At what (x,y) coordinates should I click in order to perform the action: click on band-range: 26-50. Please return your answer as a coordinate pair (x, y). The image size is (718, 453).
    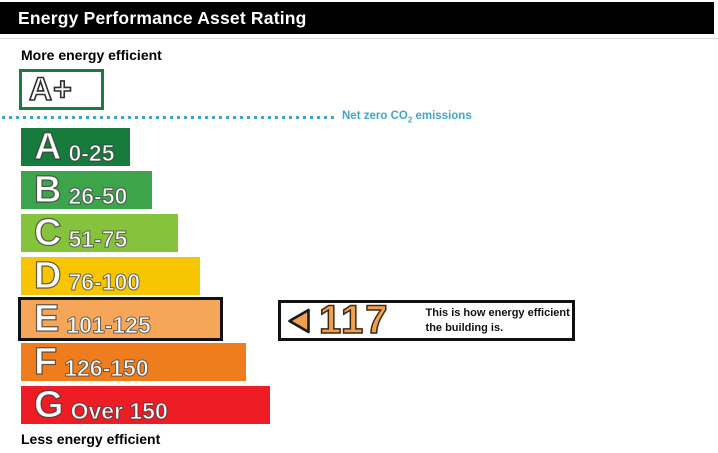
    Looking at the image, I should click on (98, 196).